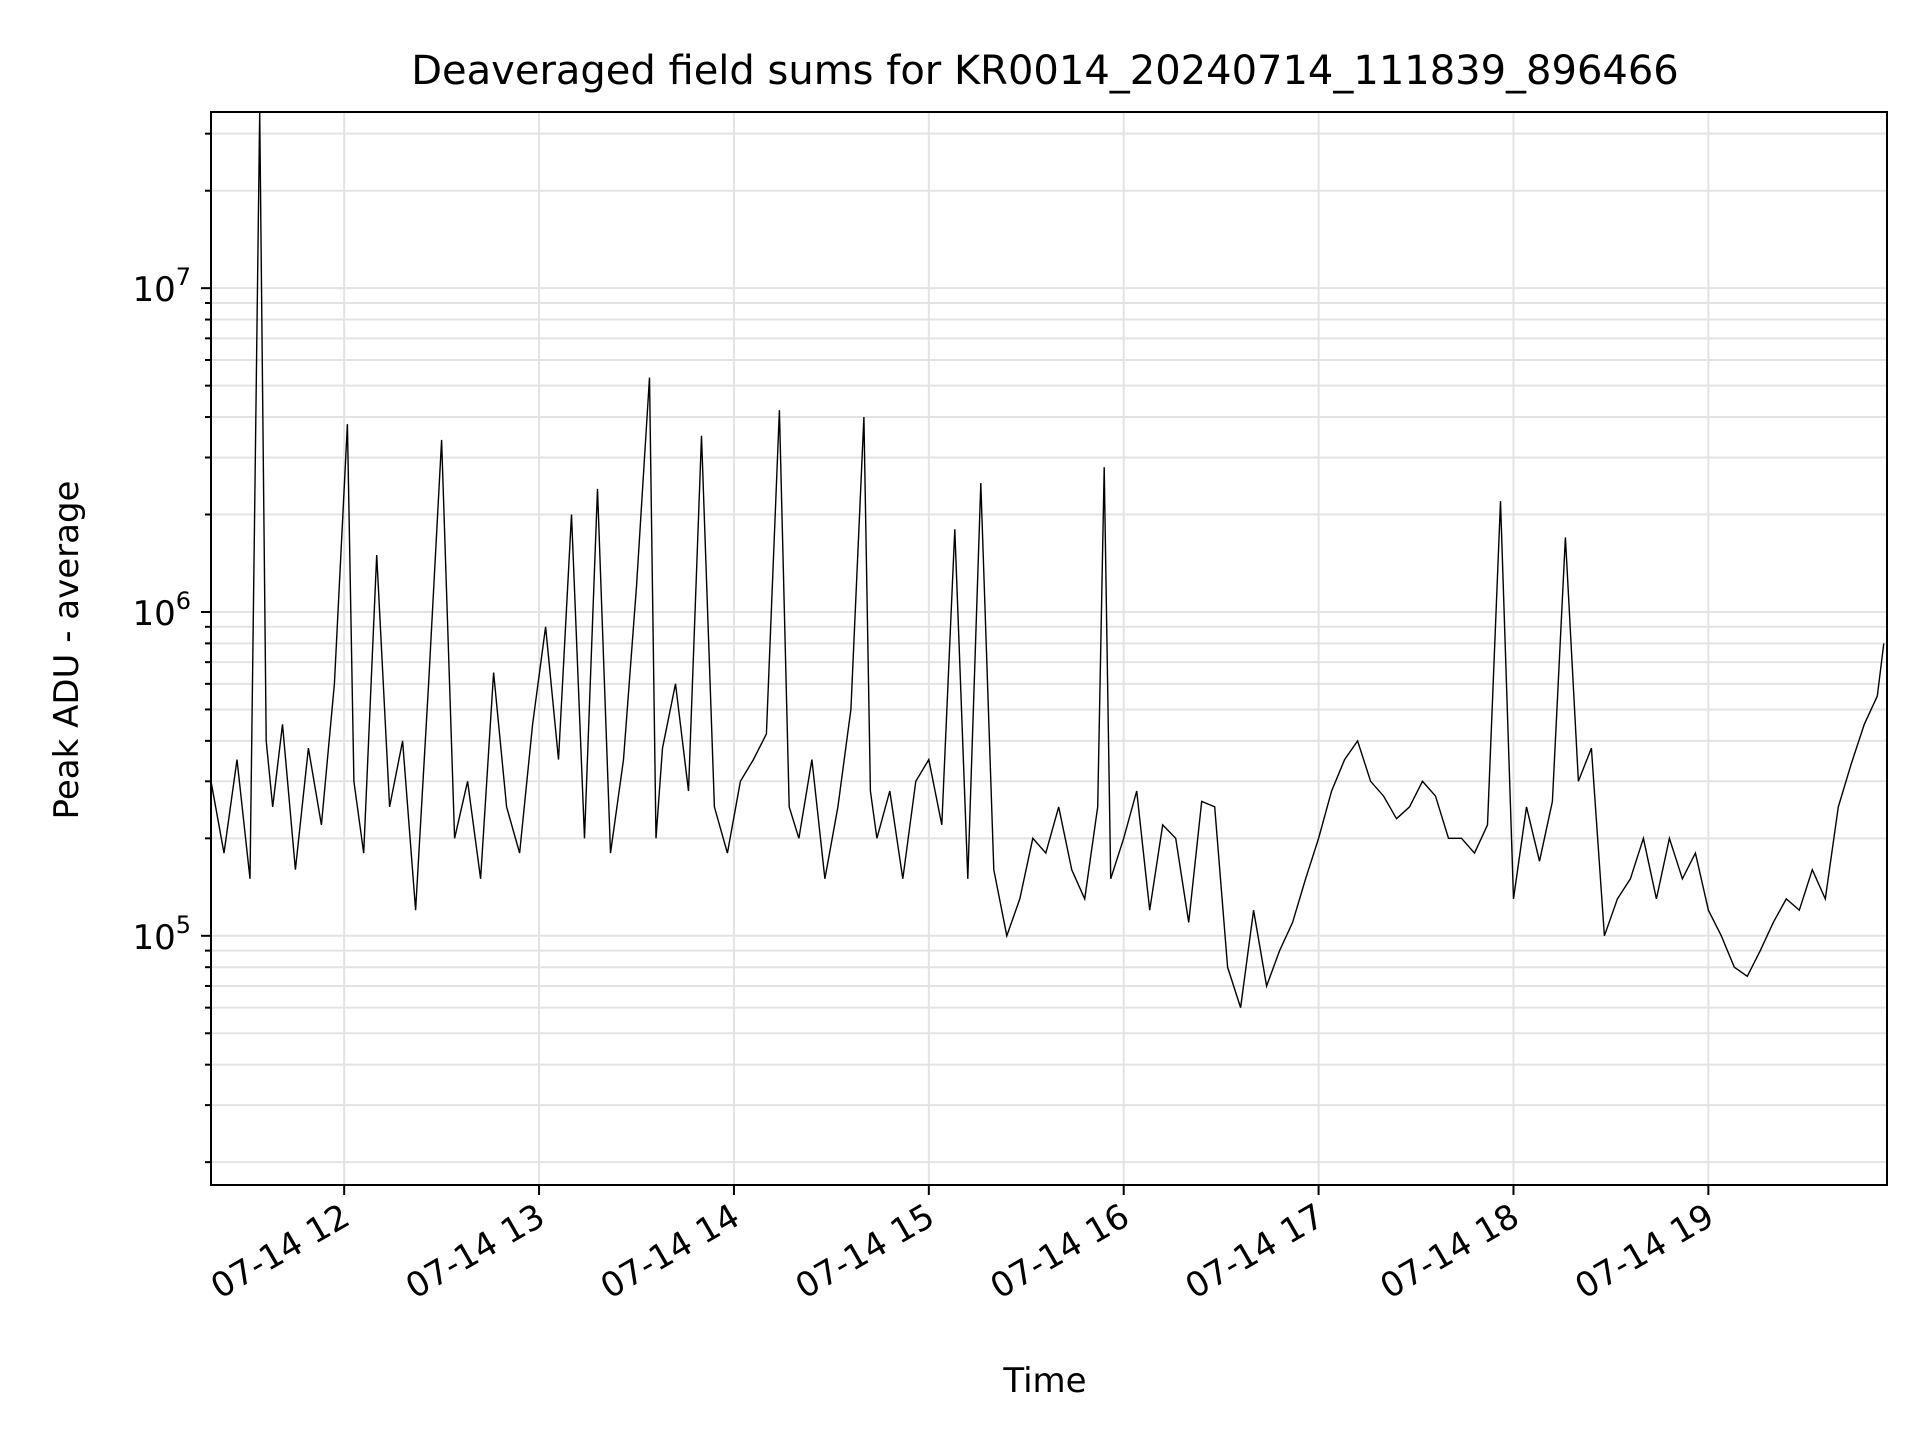 Image resolution: width=1920 pixels, height=1440 pixels. What do you see at coordinates (161, 286) in the screenshot?
I see `y-tick-label: 10⁷` at bounding box center [161, 286].